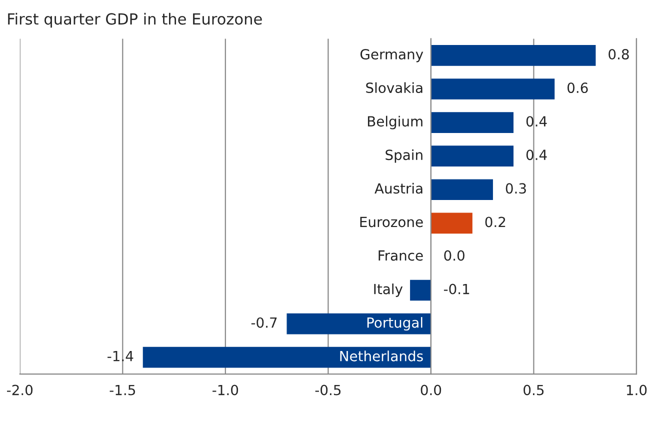 The height and width of the screenshot is (430, 663). What do you see at coordinates (516, 188) in the screenshot?
I see `data-label: 0.3` at bounding box center [516, 188].